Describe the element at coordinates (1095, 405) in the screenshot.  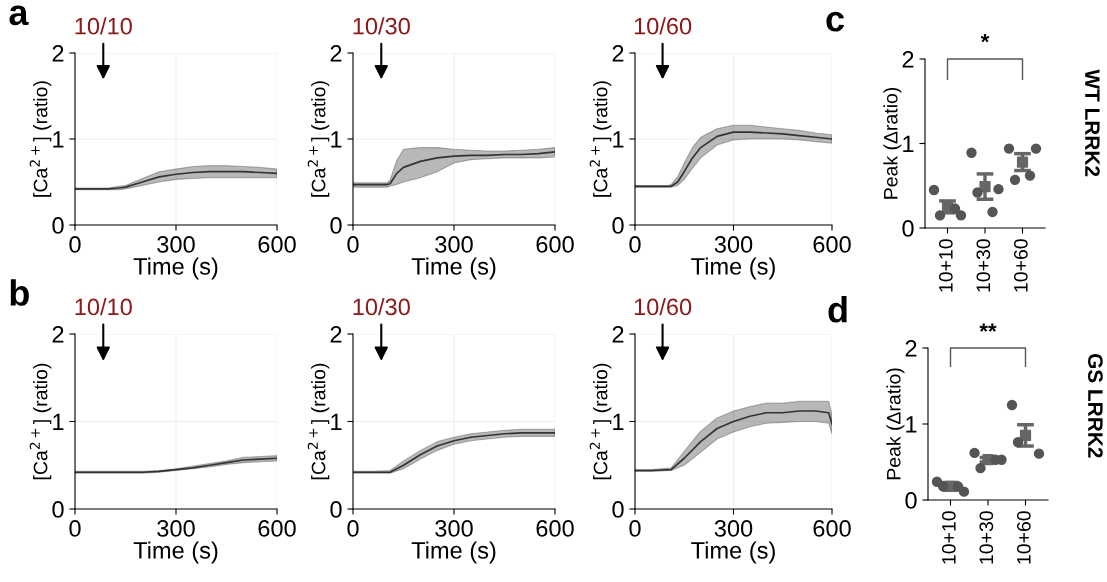
I see `text: GS LRRK2` at that location.